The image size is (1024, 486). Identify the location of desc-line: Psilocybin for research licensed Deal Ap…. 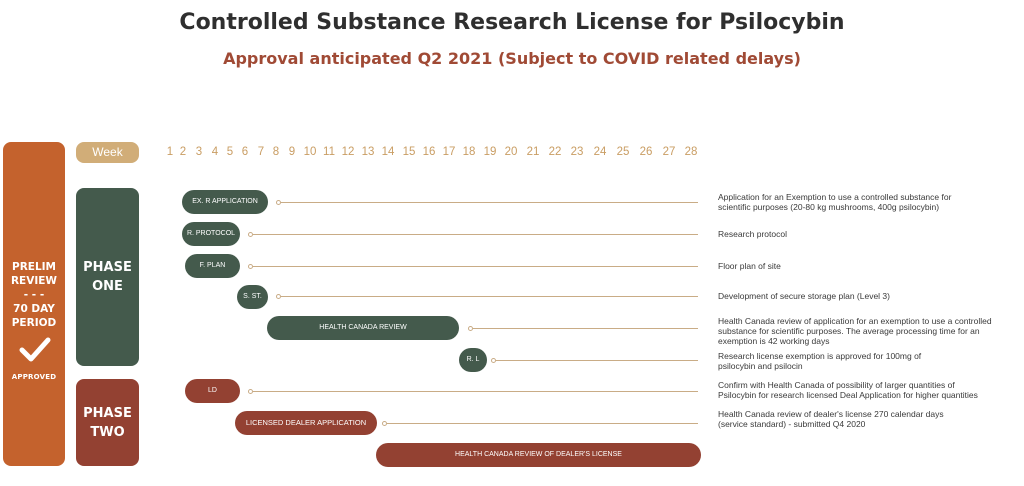
(848, 395).